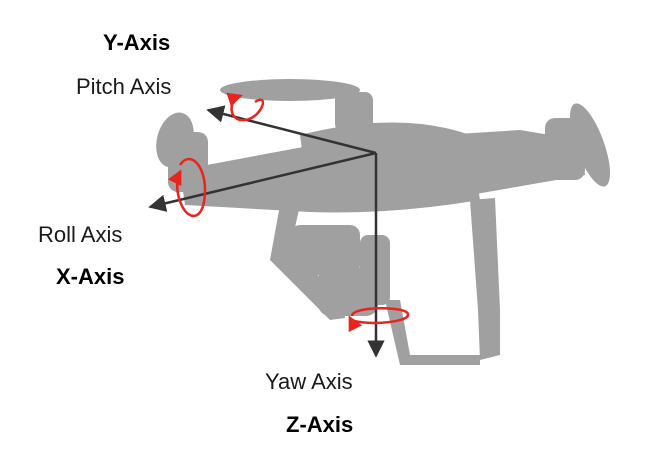  What do you see at coordinates (485, 279) in the screenshot?
I see `landing-leg-right` at bounding box center [485, 279].